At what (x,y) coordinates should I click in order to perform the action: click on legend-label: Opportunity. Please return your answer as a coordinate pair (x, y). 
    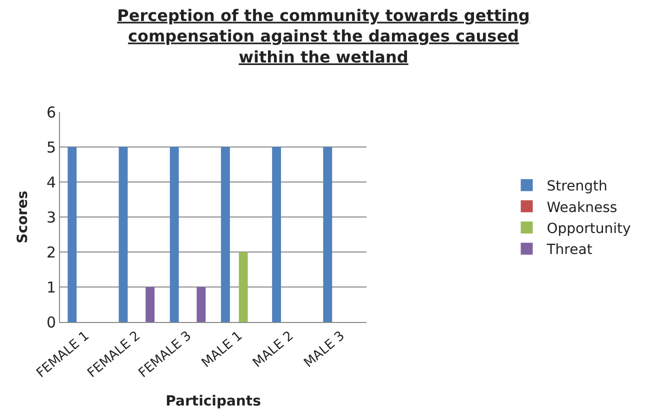
    Looking at the image, I should click on (588, 228).